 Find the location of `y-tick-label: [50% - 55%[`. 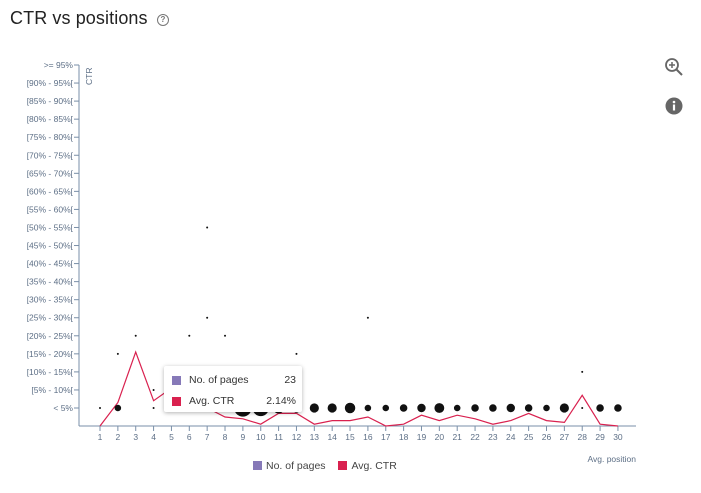

y-tick-label: [50% - 55%[ is located at coordinates (50, 227).